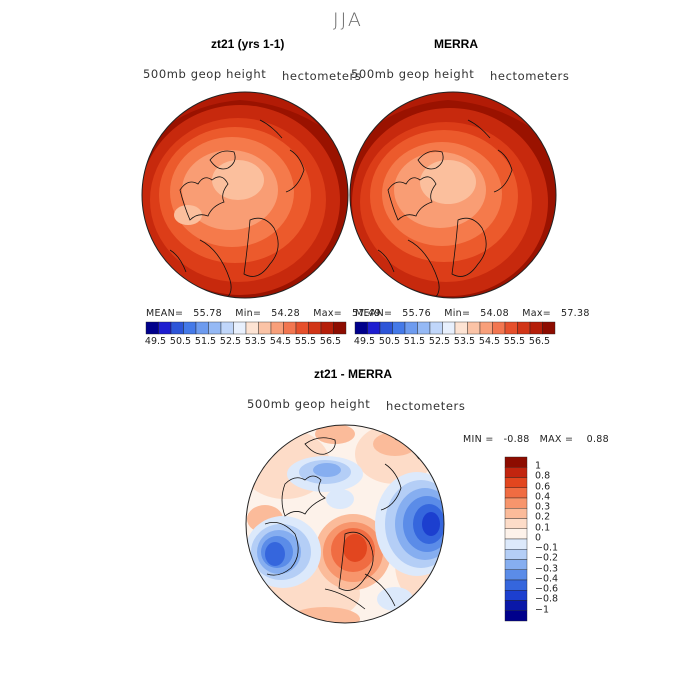 This screenshot has height=700, width=700. I want to click on figure-title: JJA, so click(348, 20).